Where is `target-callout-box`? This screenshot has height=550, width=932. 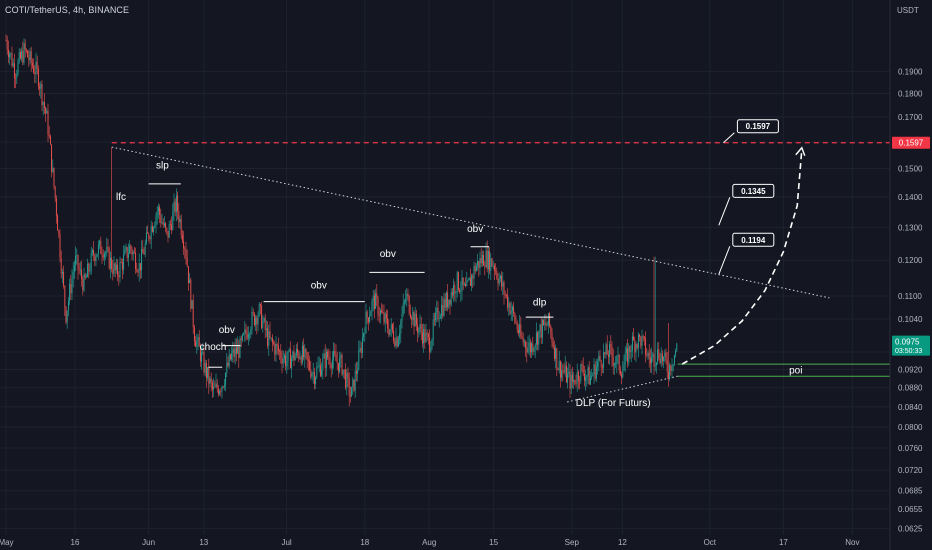
target-callout-box is located at coordinates (753, 239).